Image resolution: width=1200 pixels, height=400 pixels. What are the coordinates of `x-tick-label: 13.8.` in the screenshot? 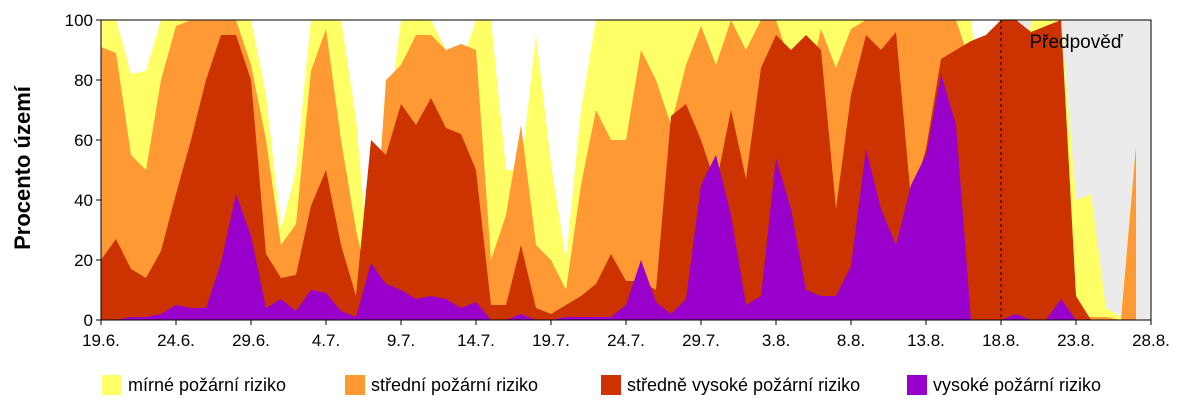 It's located at (926, 340).